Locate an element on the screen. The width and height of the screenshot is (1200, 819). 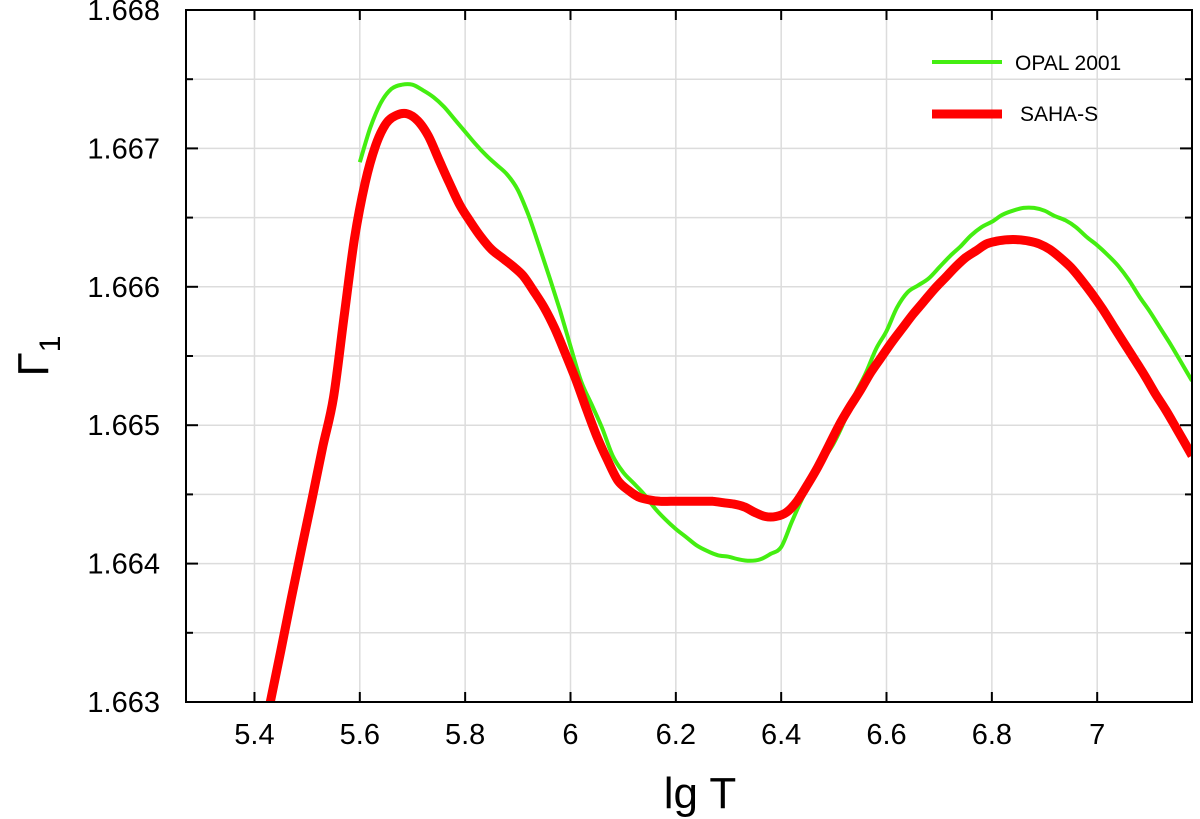
y-tick-label: 1.666 is located at coordinates (123, 288).